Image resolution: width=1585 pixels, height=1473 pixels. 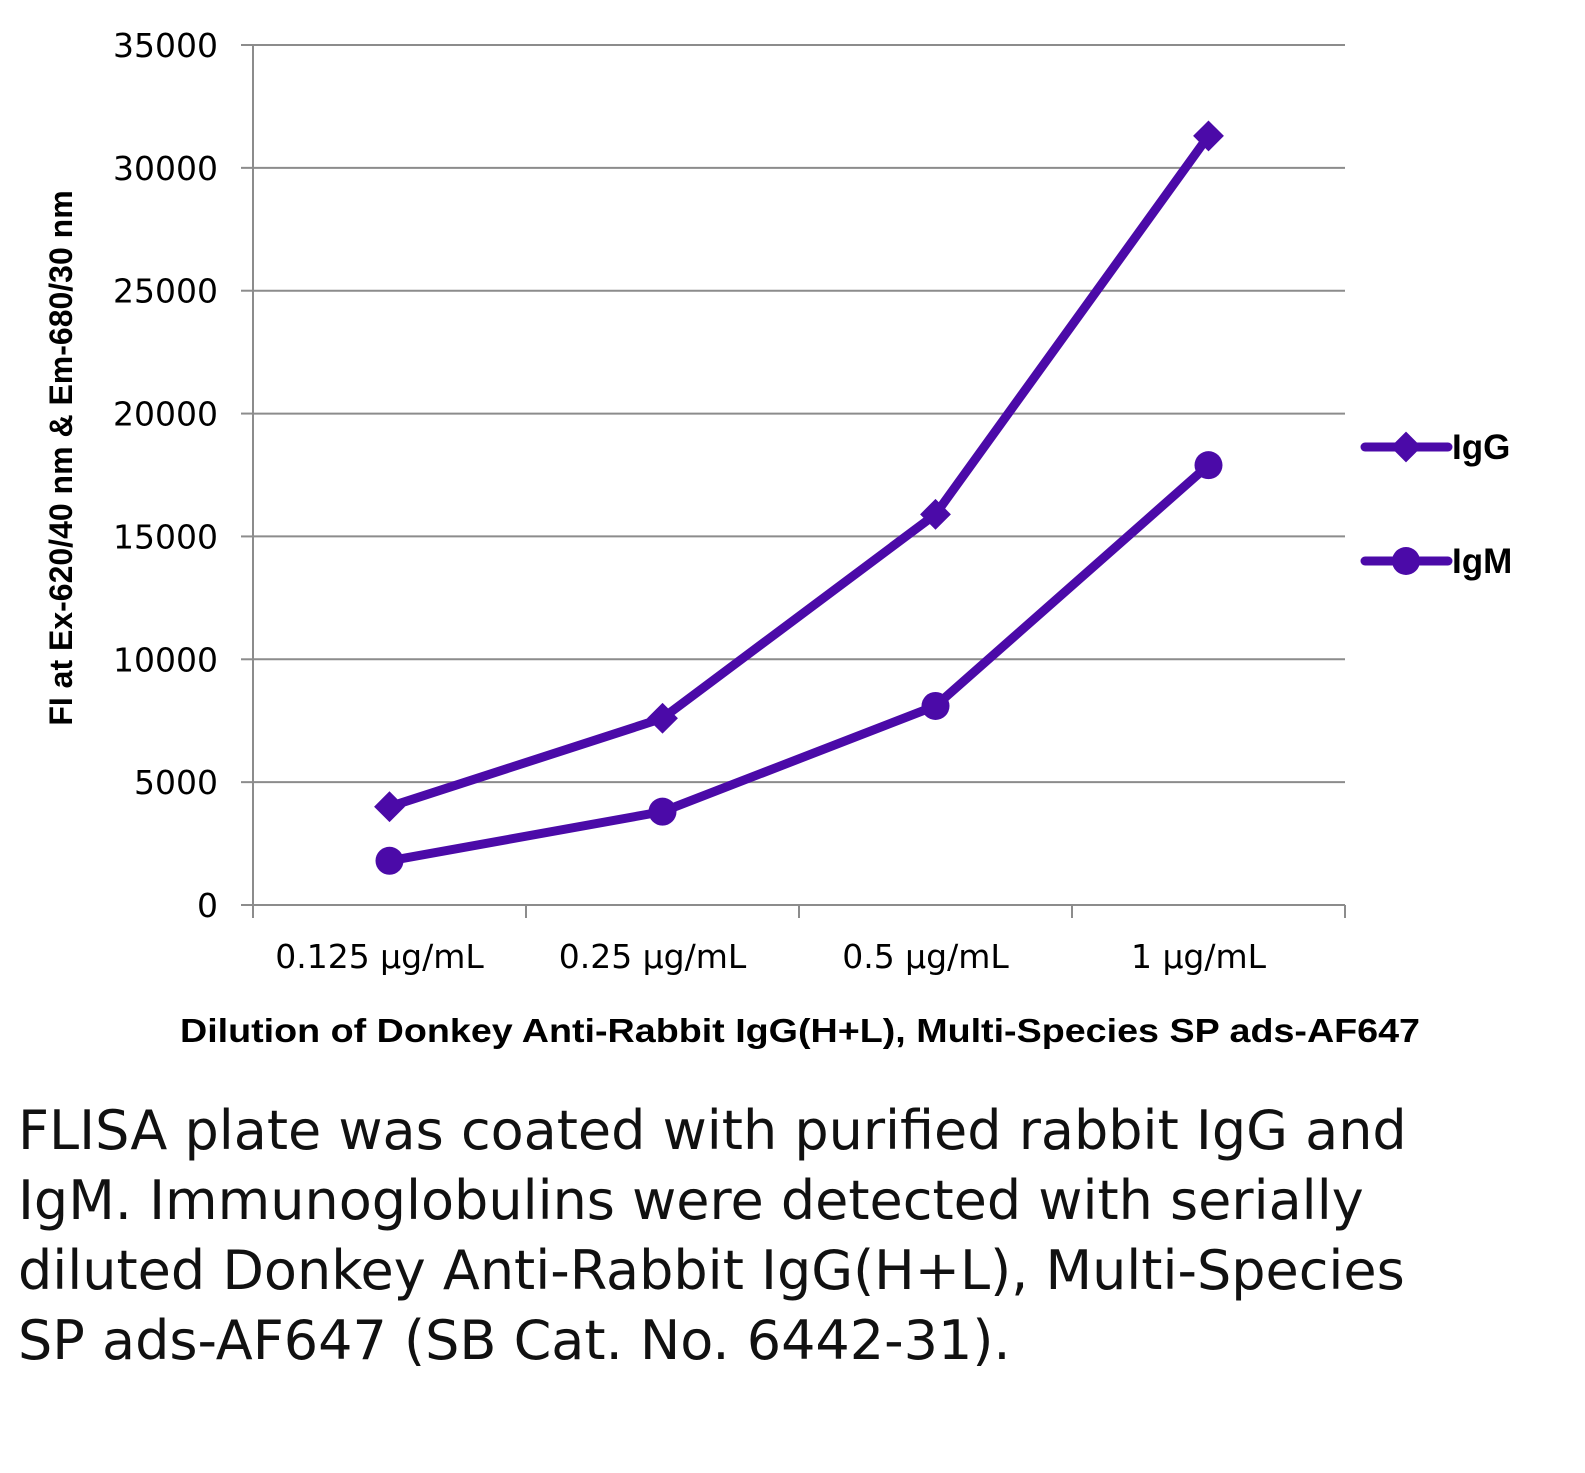 What do you see at coordinates (653, 956) in the screenshot?
I see `x-tick-label: 0.25 µg/mL` at bounding box center [653, 956].